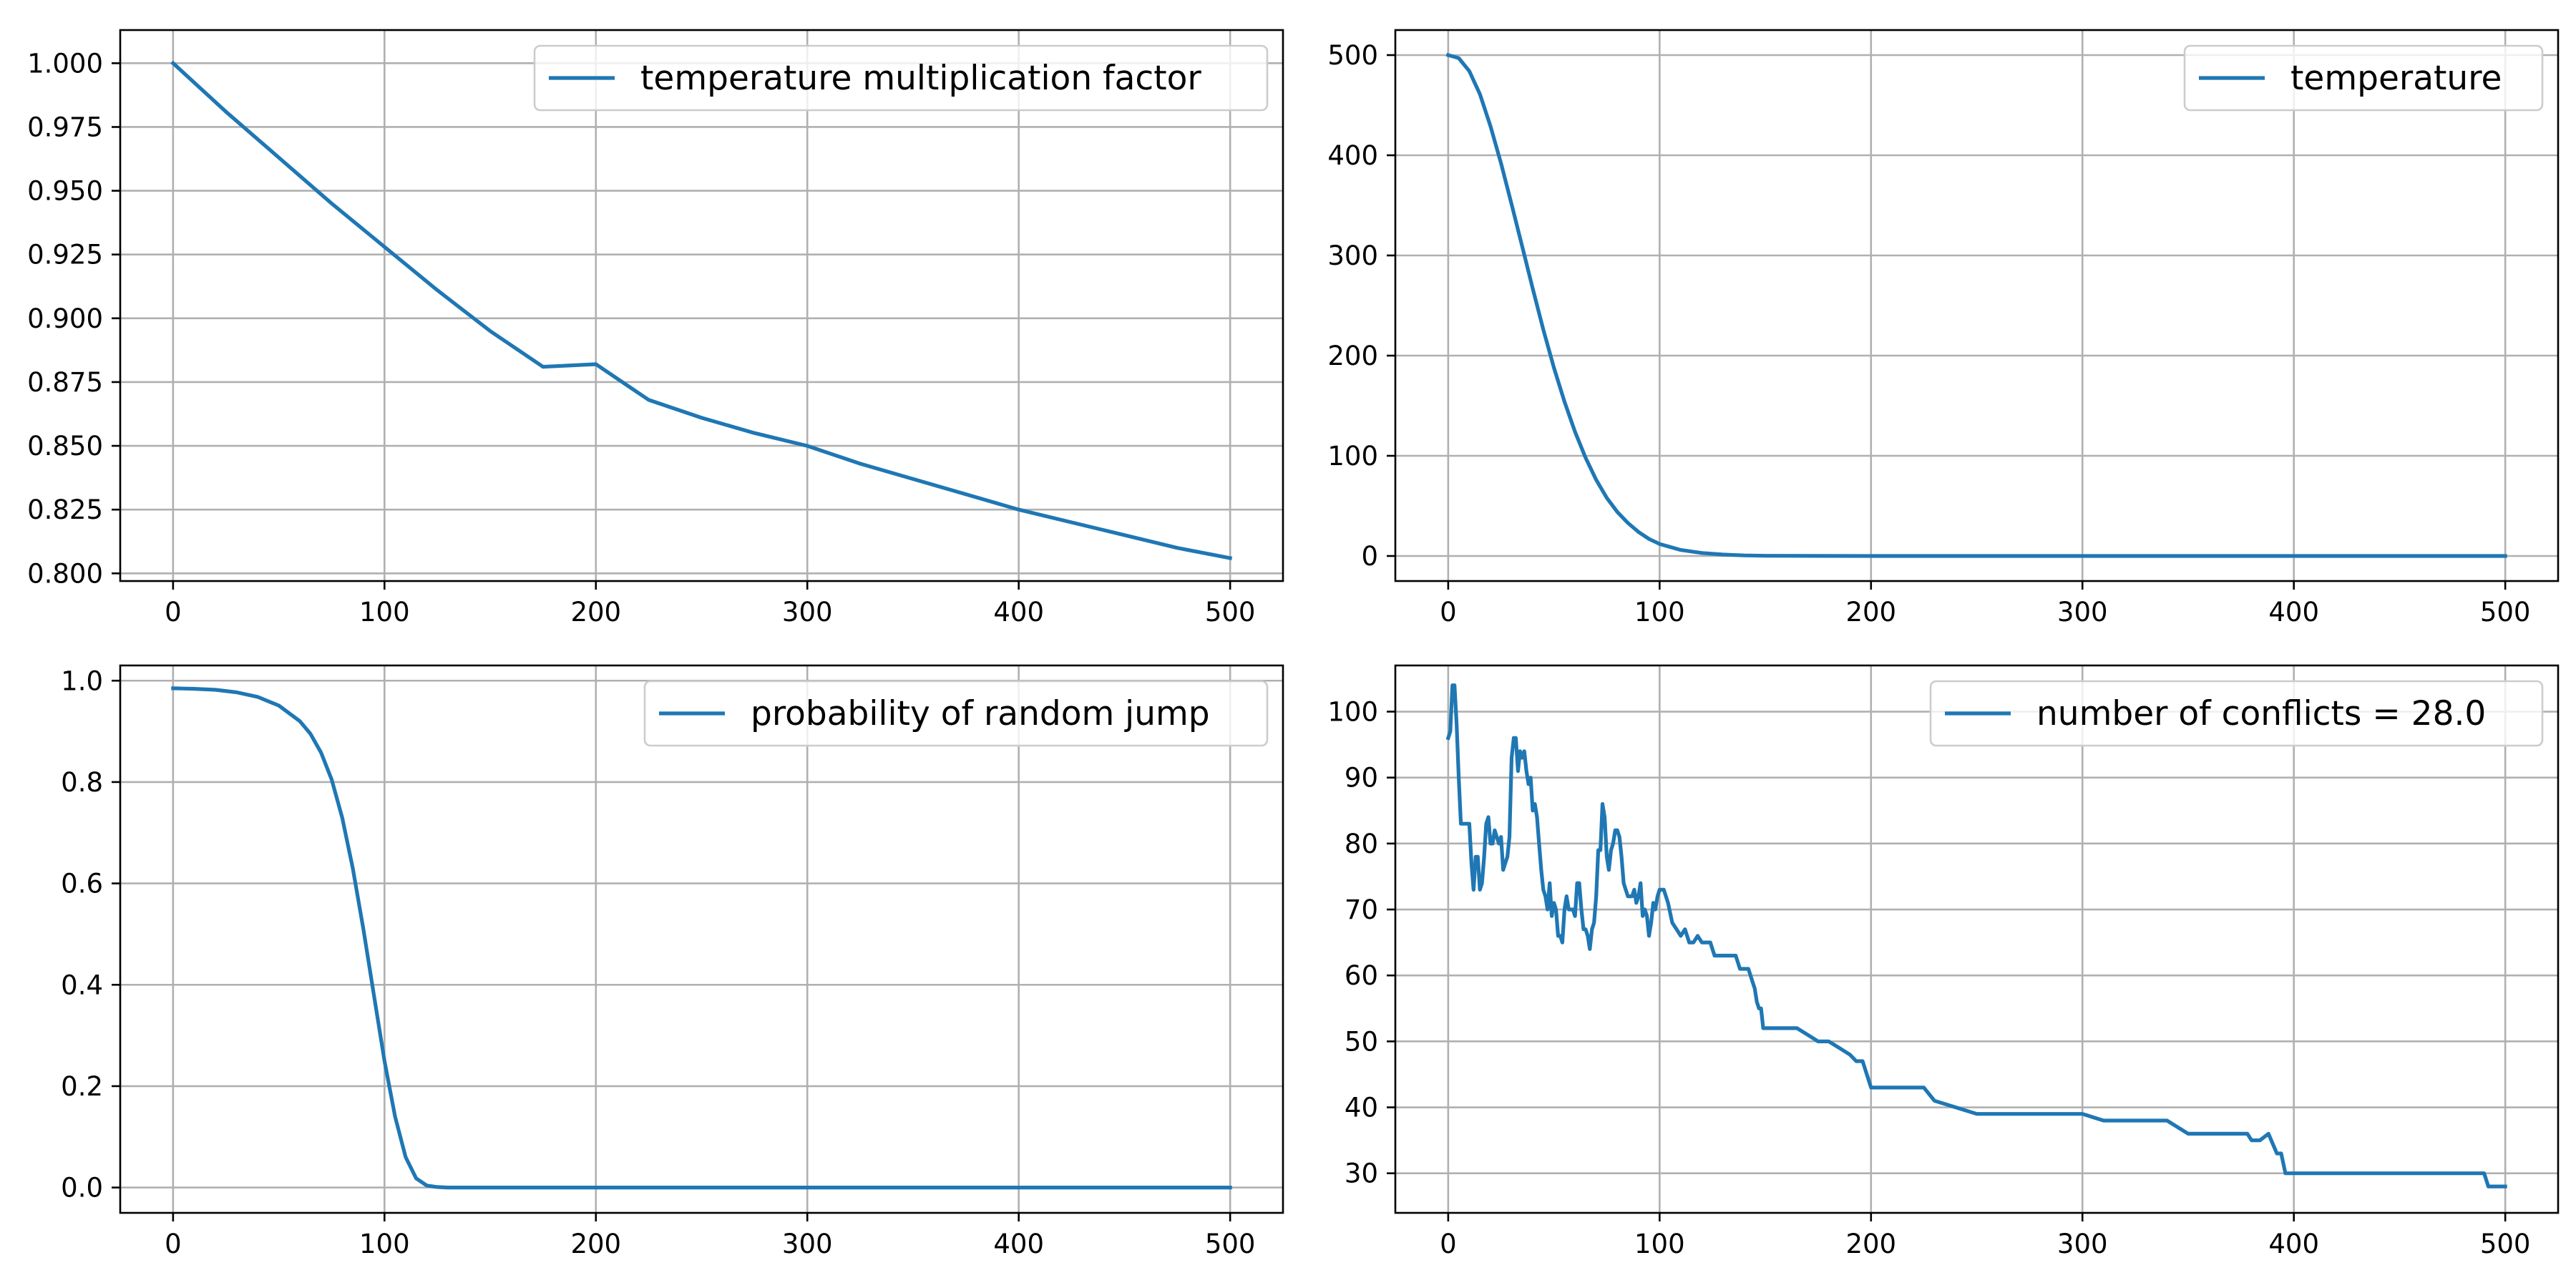  I want to click on y-tick-label: 70, so click(1361, 909).